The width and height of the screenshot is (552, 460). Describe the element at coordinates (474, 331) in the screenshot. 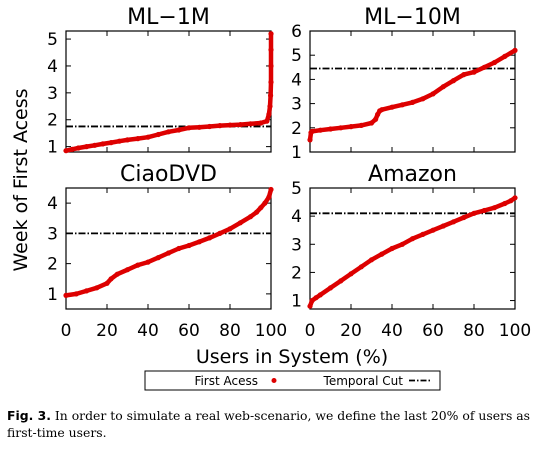

I see `x-tick-label-amazon: 80` at that location.